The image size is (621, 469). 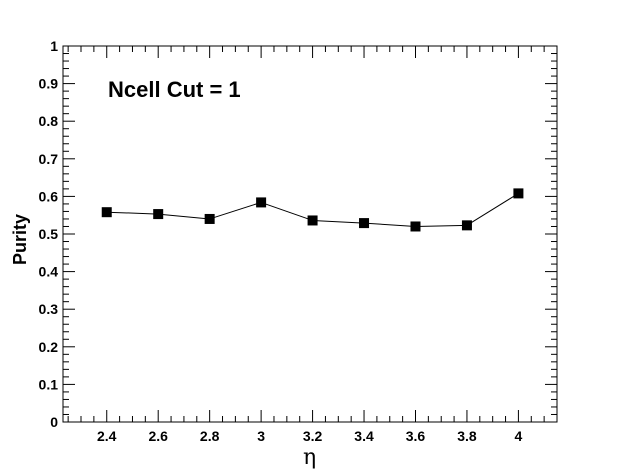 What do you see at coordinates (49, 121) in the screenshot?
I see `y-tick-label: 0.8` at bounding box center [49, 121].